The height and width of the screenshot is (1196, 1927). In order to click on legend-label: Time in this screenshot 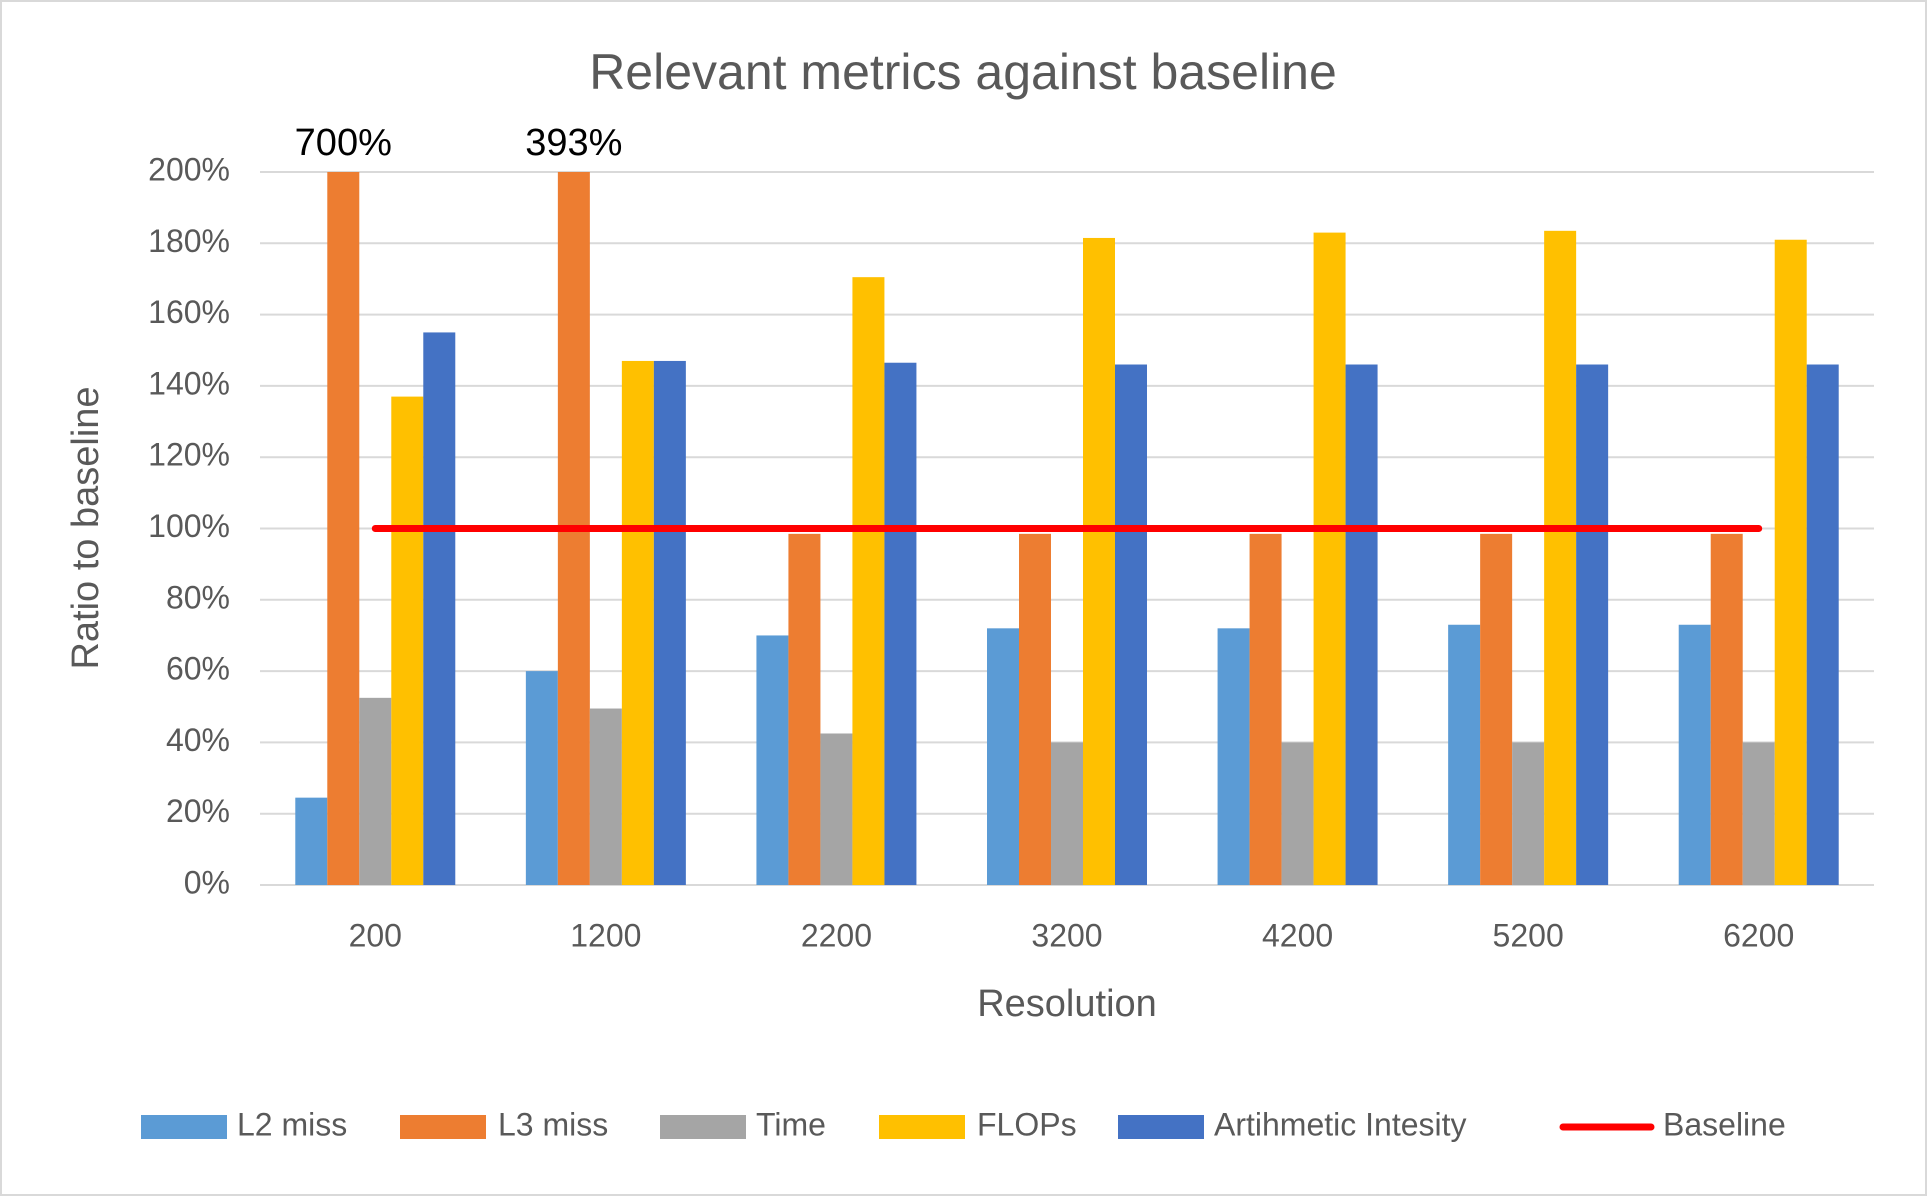, I will do `click(791, 1124)`.